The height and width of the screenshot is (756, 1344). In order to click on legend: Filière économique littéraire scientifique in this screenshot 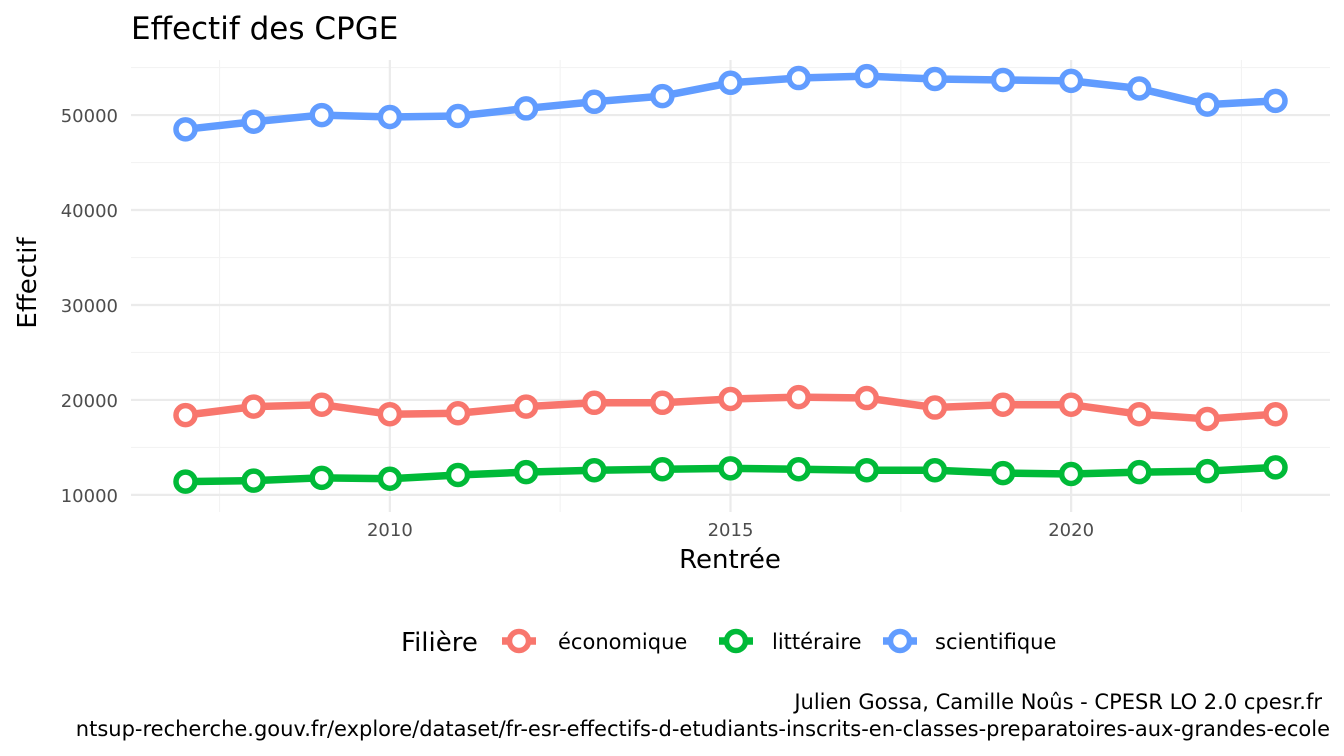, I will do `click(728, 643)`.